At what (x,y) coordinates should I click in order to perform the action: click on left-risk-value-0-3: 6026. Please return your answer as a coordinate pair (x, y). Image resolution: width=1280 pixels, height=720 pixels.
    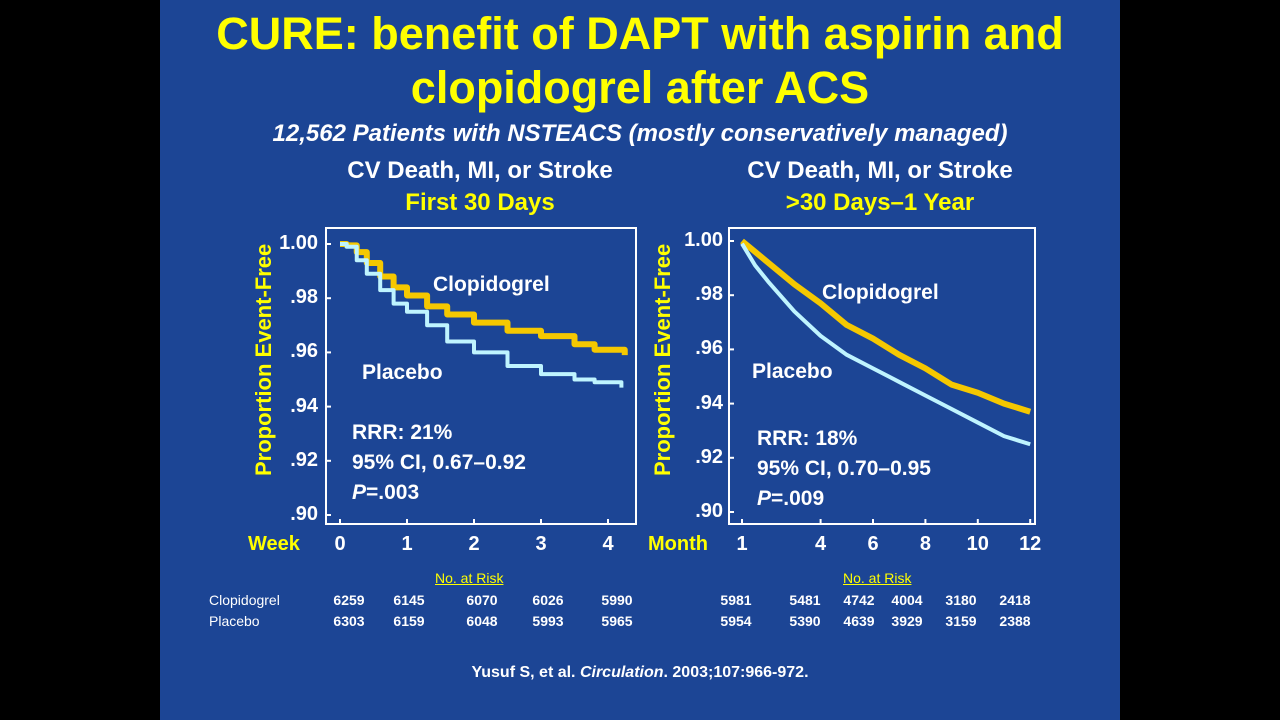
    Looking at the image, I should click on (548, 600).